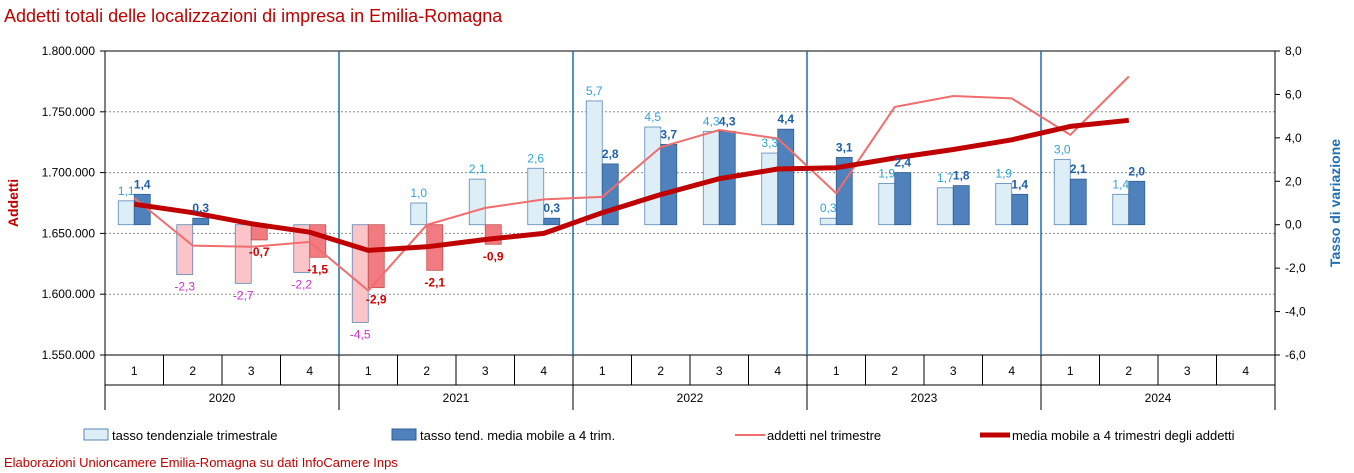 This screenshot has width=1354, height=473. What do you see at coordinates (434, 282) in the screenshot?
I see `data-label-media-mobile: -2,1` at bounding box center [434, 282].